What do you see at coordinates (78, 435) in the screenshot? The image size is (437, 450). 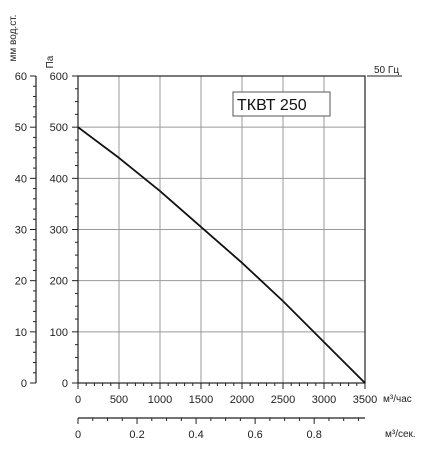 I see `flow-sec-tick-label: 0` at bounding box center [78, 435].